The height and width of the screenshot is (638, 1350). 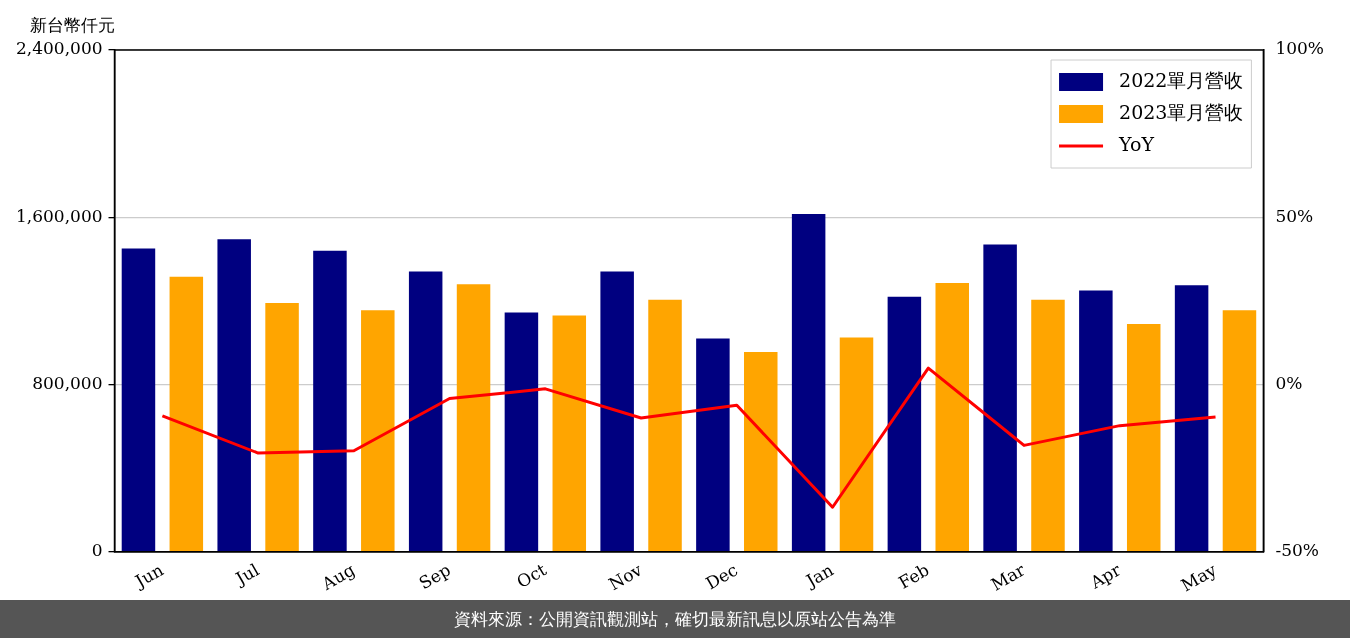 What do you see at coordinates (434, 576) in the screenshot?
I see `x-tick-label: Sep` at bounding box center [434, 576].